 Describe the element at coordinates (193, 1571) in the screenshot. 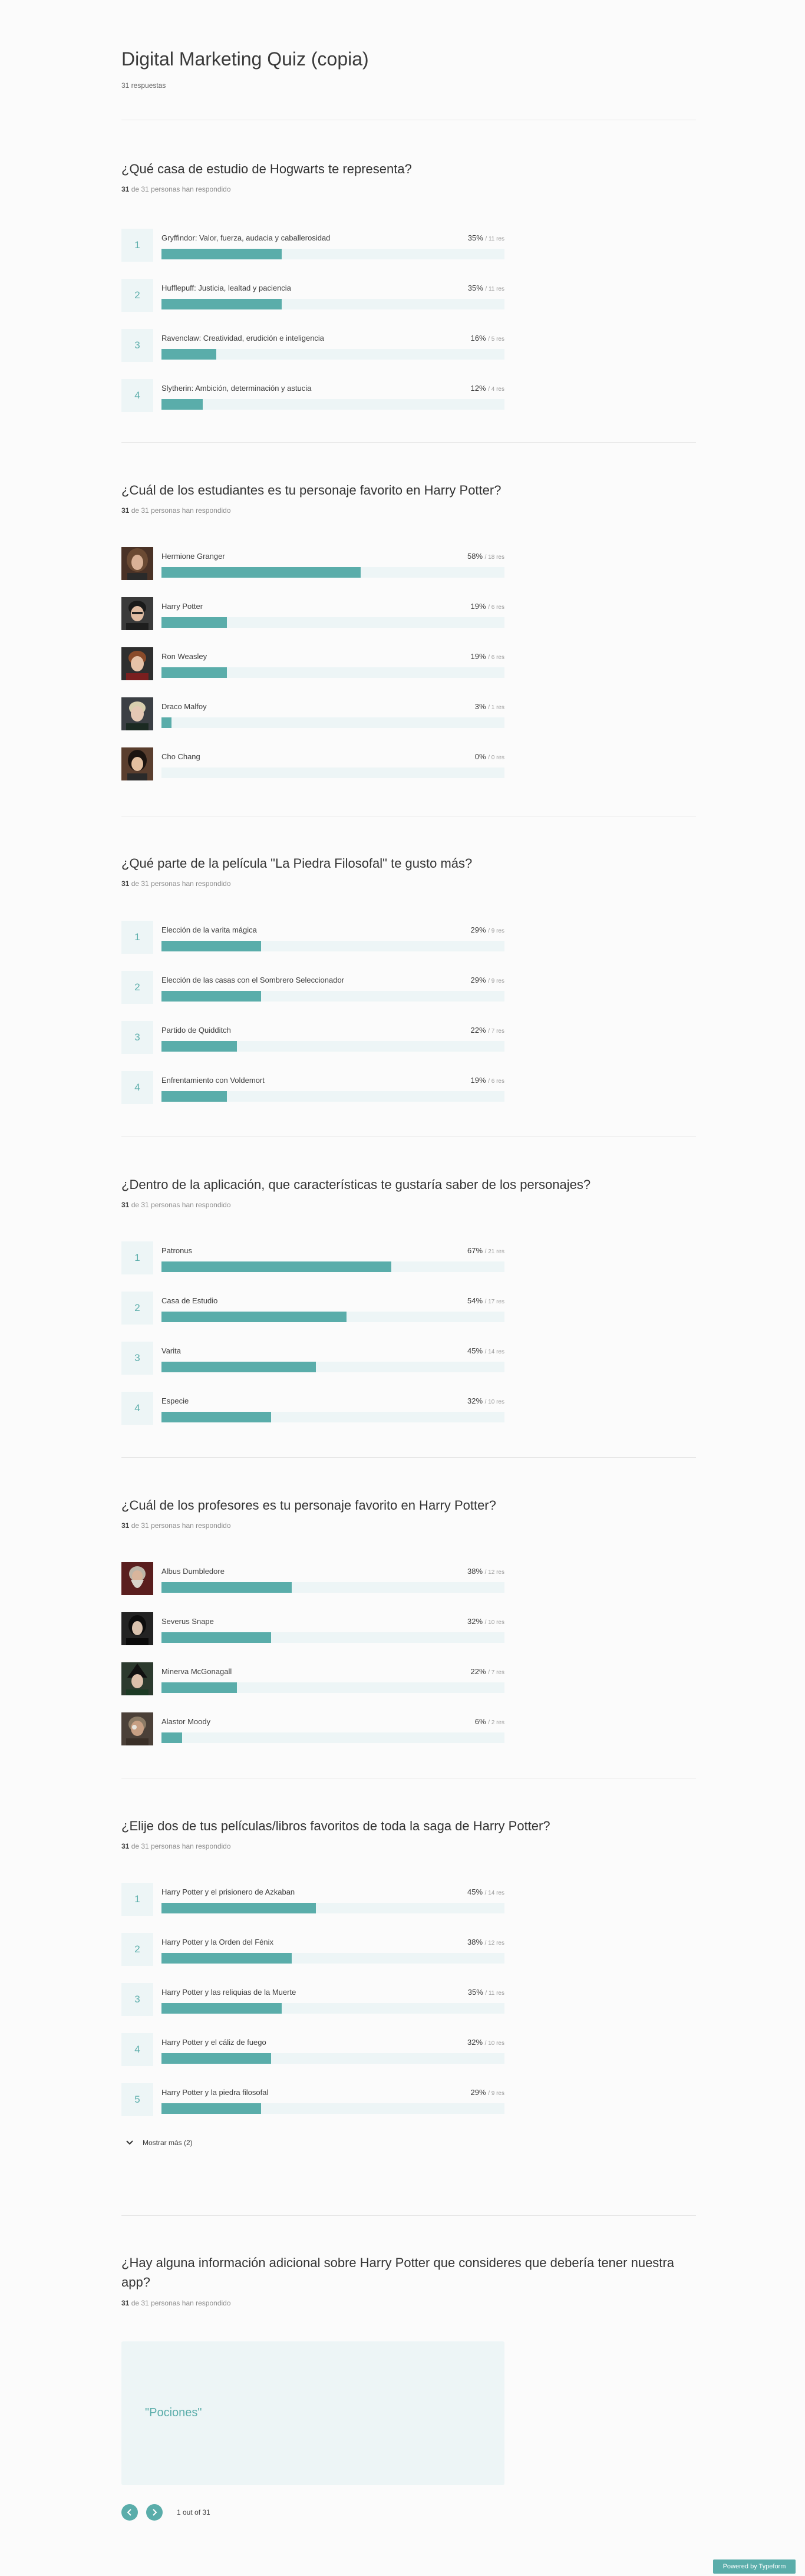

I see `option-label: Albus Dumbledore` at that location.